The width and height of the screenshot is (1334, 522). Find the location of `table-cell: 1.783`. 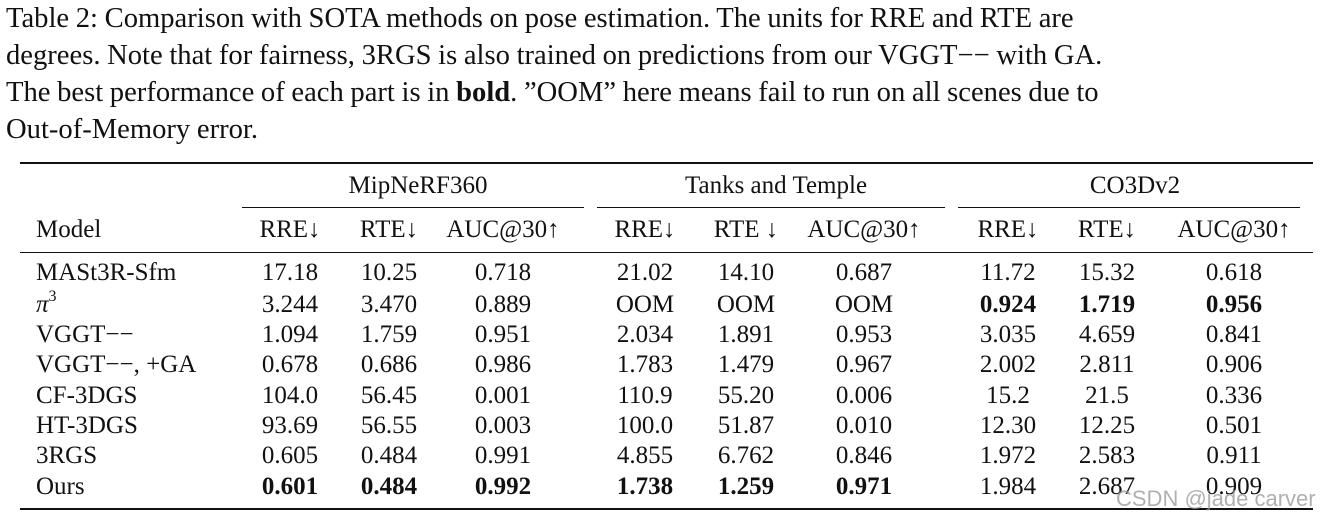

table-cell: 1.783 is located at coordinates (645, 364).